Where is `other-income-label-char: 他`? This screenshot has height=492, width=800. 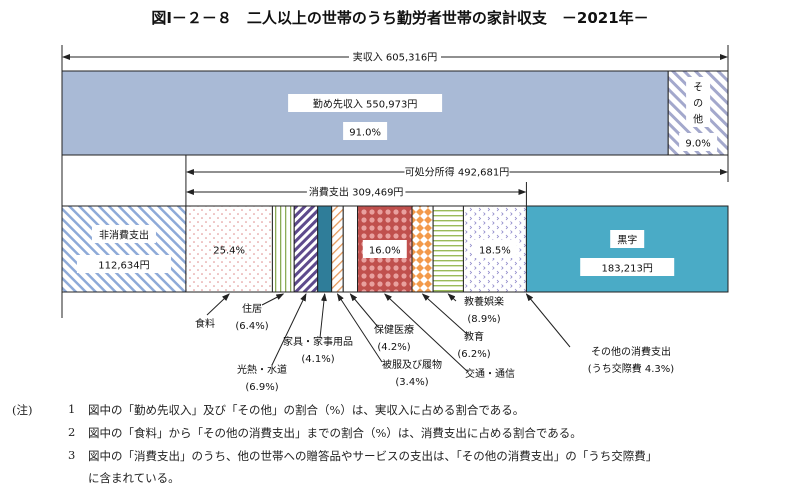 other-income-label-char: 他 is located at coordinates (698, 119).